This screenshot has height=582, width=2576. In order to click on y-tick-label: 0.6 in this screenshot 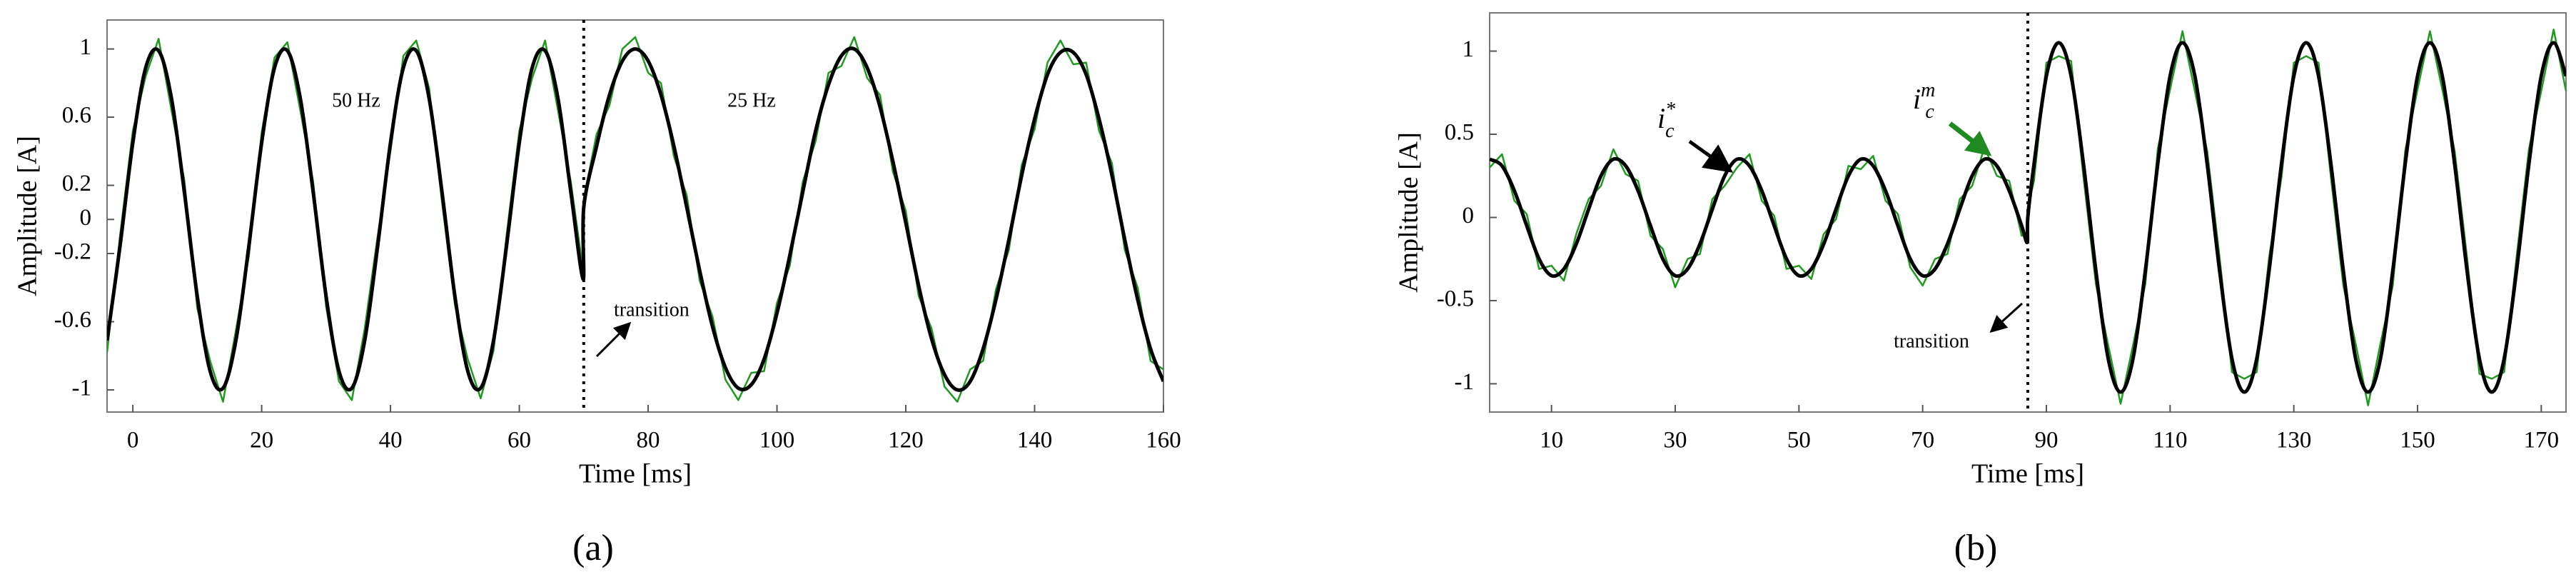, I will do `click(76, 116)`.